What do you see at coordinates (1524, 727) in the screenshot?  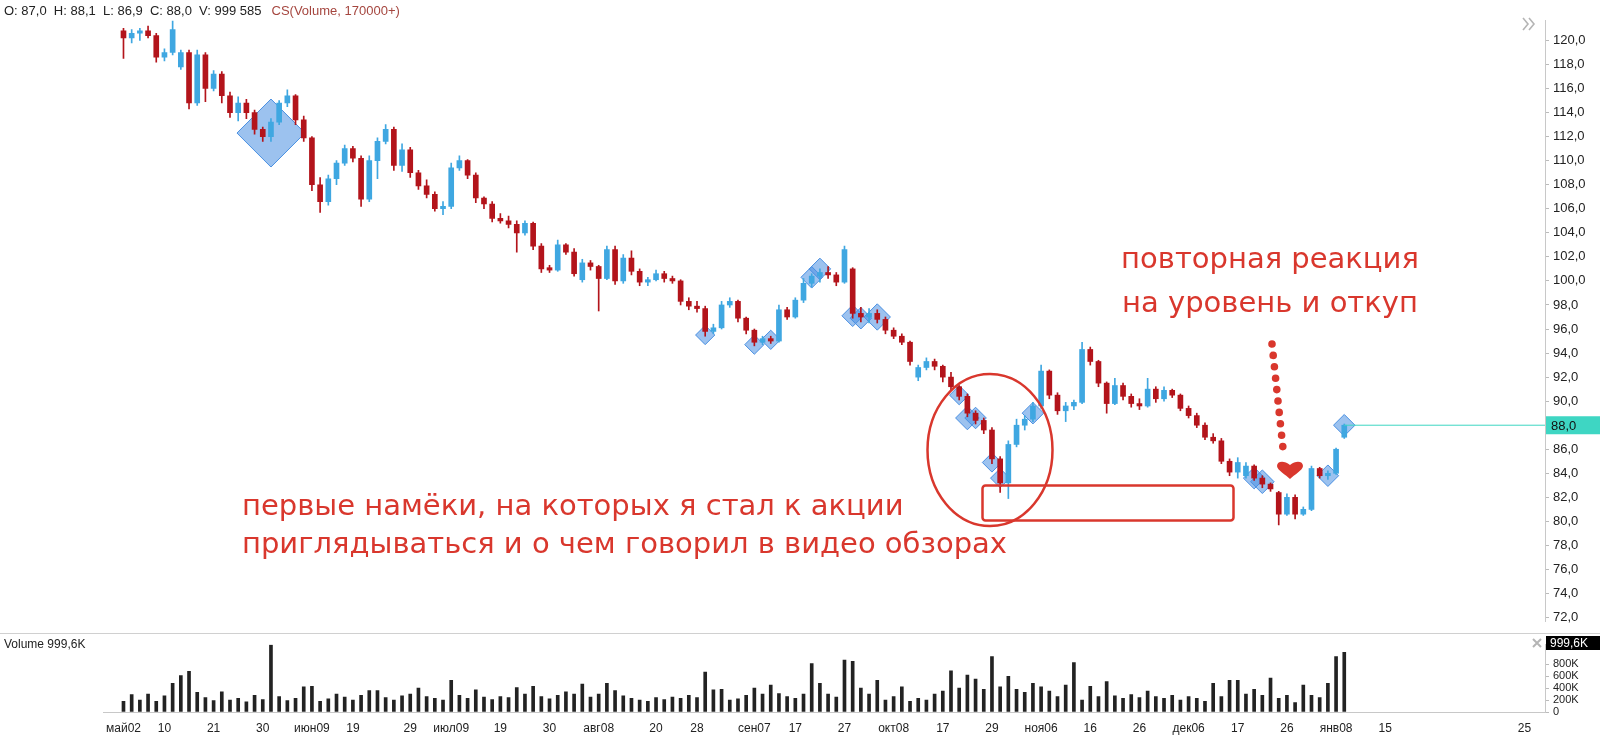 I see `x-tick-label: 25` at bounding box center [1524, 727].